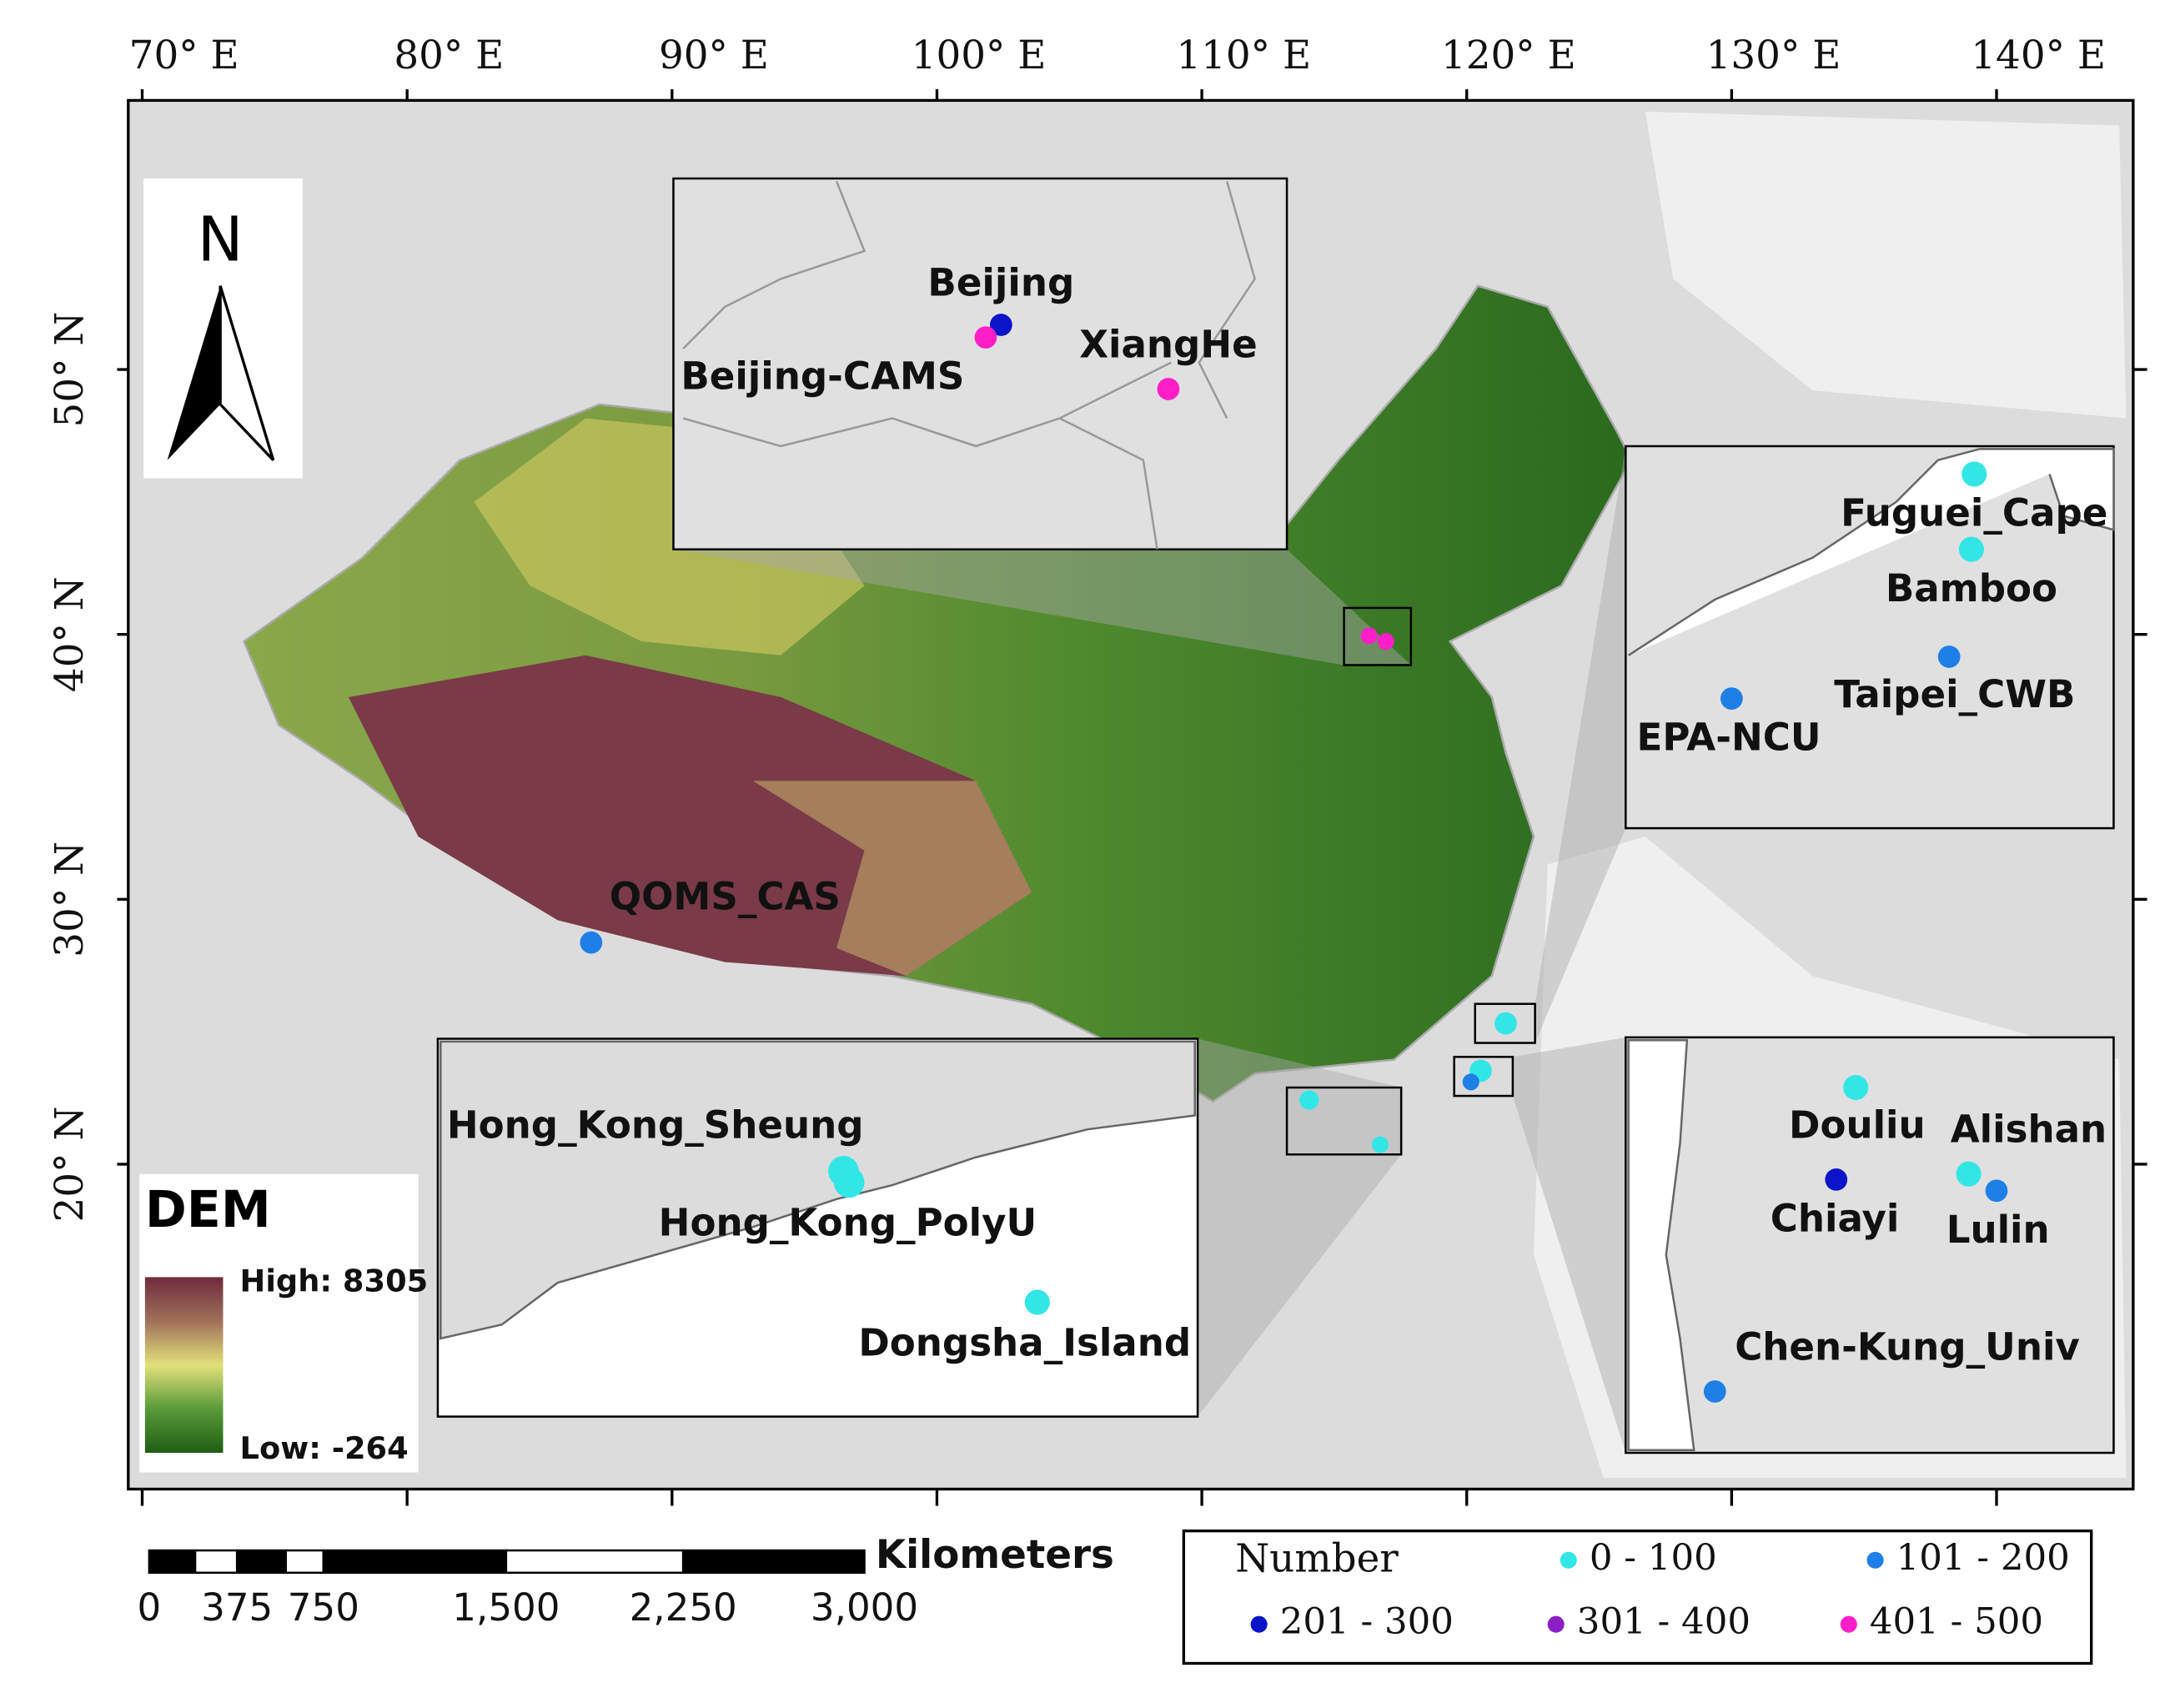 The image size is (2175, 1708). What do you see at coordinates (1857, 1125) in the screenshot?
I see `station-label: Douliu` at bounding box center [1857, 1125].